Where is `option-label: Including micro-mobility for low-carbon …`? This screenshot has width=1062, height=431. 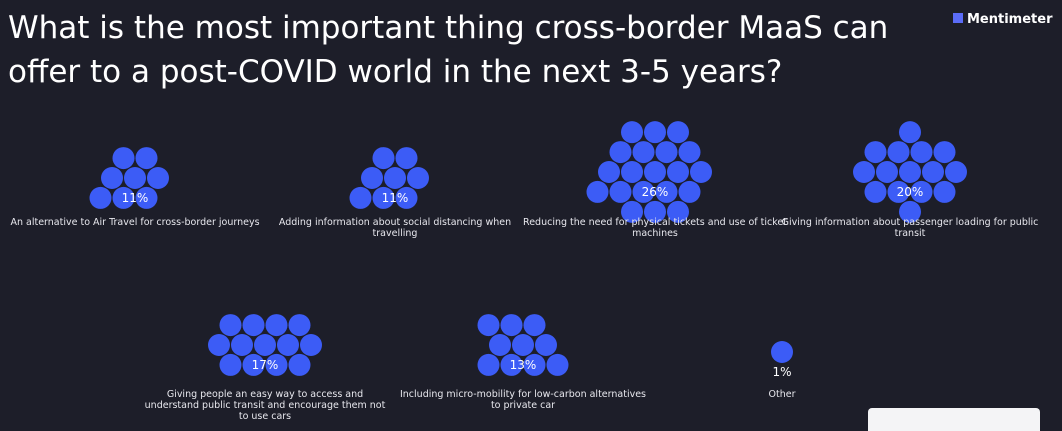 option-label: Including micro-mobility for low-carbon … is located at coordinates (523, 400).